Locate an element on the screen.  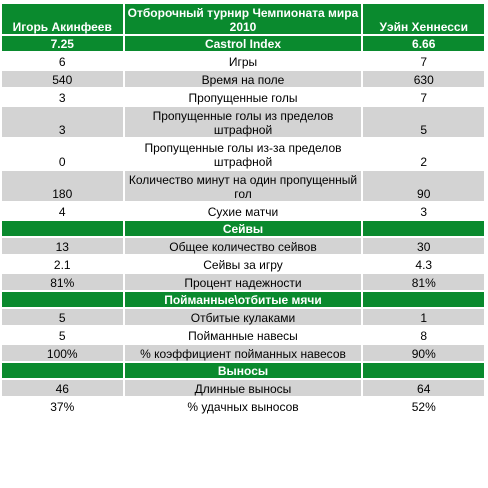
right-value: 630 is located at coordinates (423, 79).